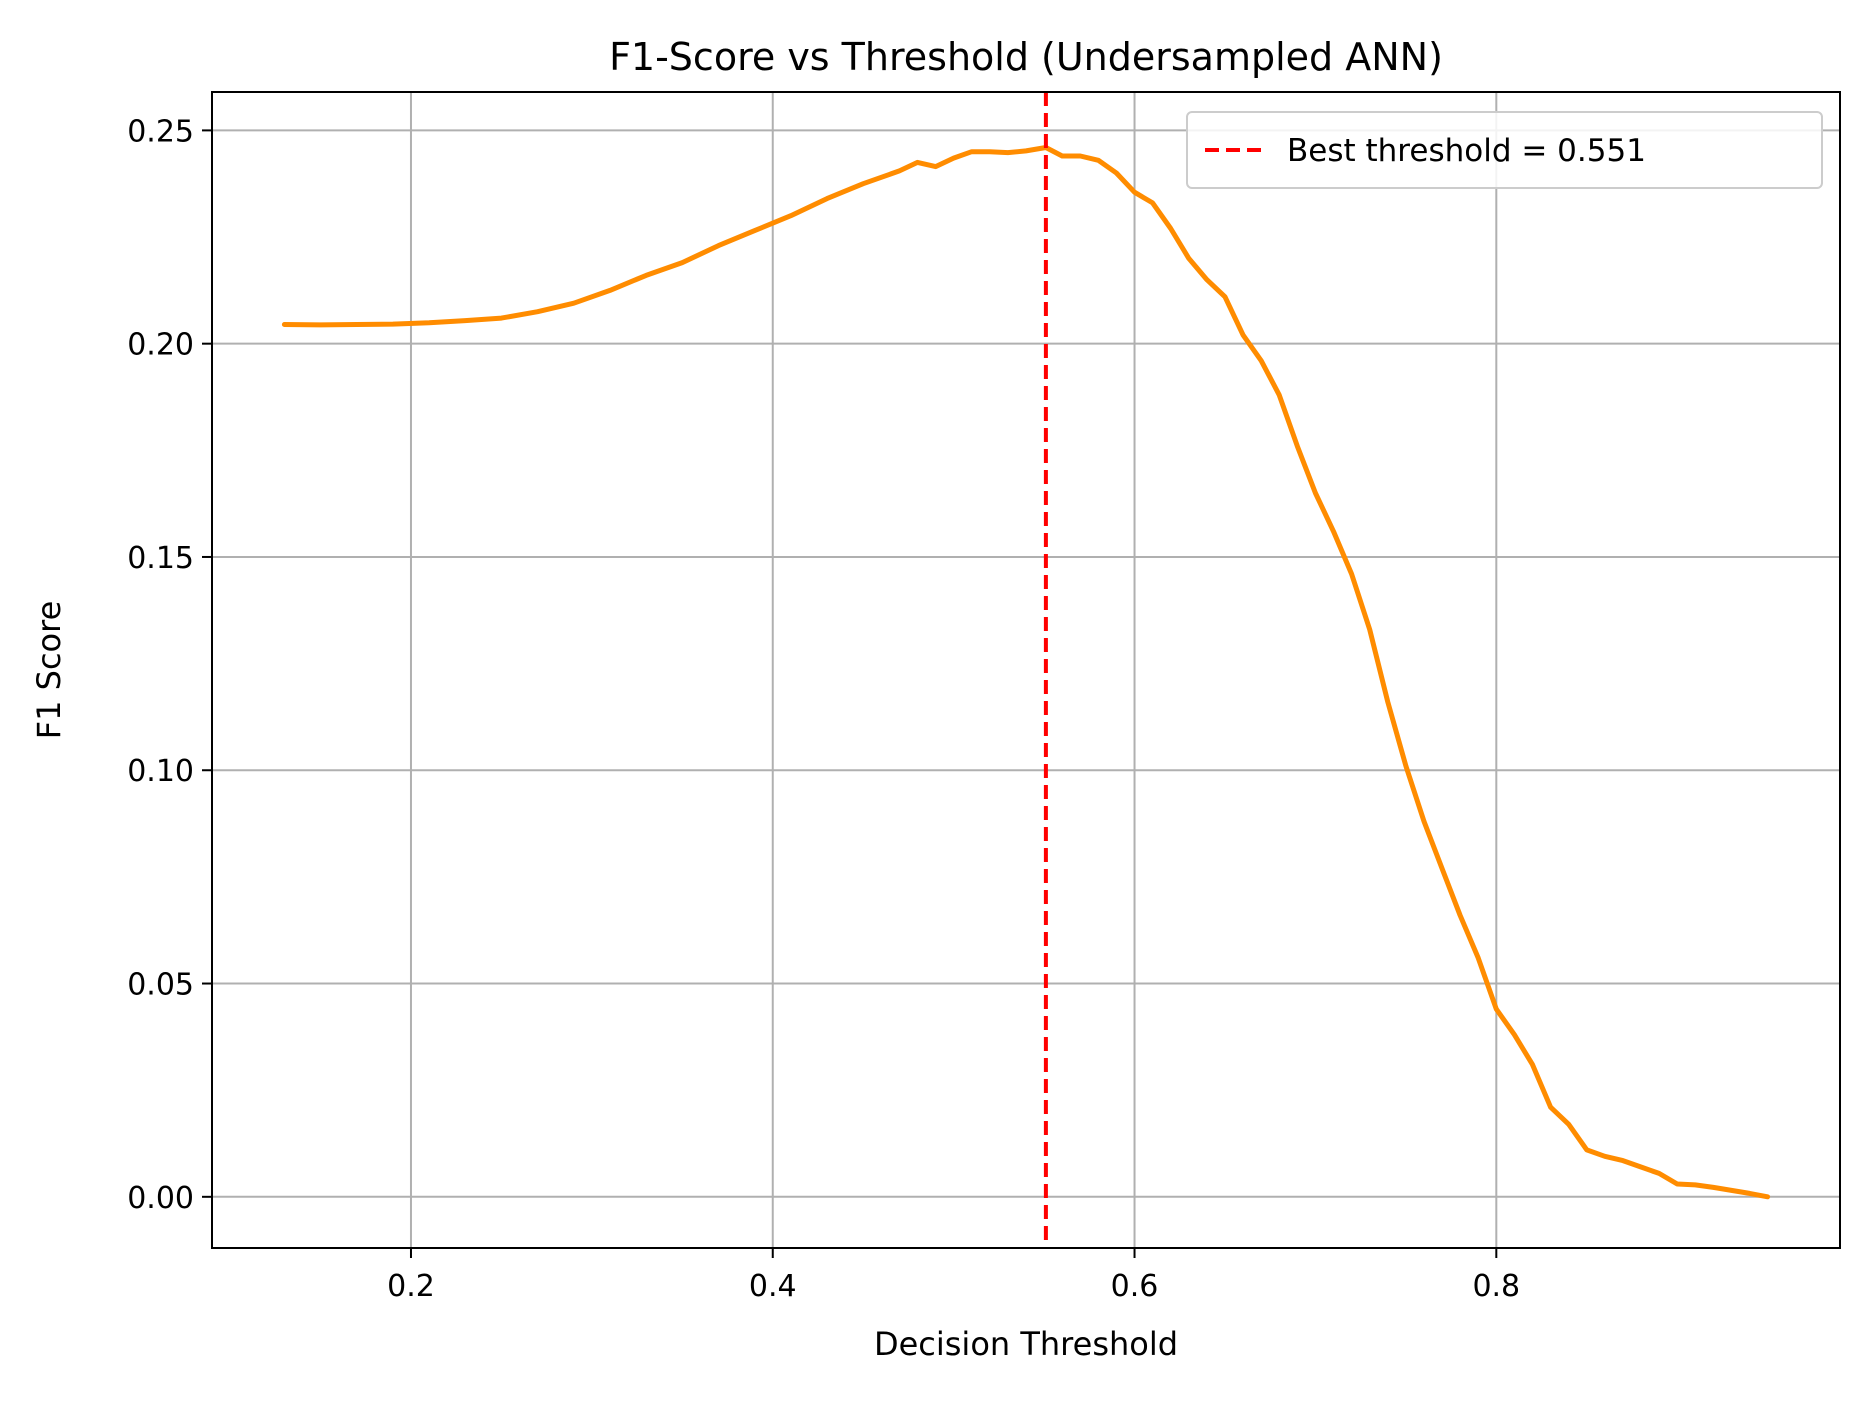 This screenshot has height=1407, width=1868. What do you see at coordinates (1135, 1286) in the screenshot?
I see `x-tick-label: 0.6` at bounding box center [1135, 1286].